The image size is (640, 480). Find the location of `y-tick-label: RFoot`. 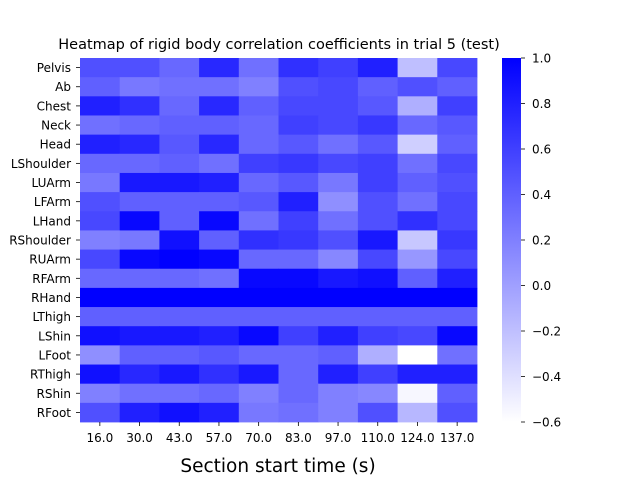

y-tick-label: RFoot is located at coordinates (54, 413).